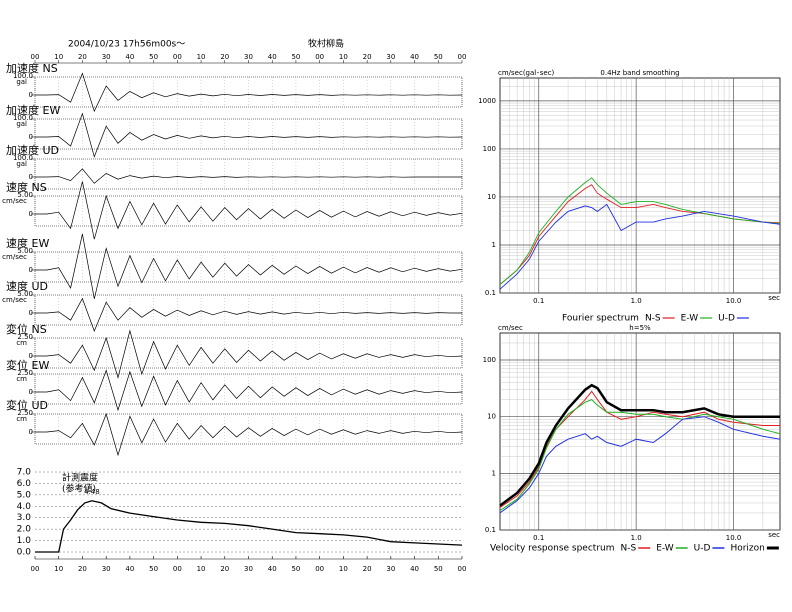  Describe the element at coordinates (27, 365) in the screenshot. I see `trace-title: 変位 EW` at that location.